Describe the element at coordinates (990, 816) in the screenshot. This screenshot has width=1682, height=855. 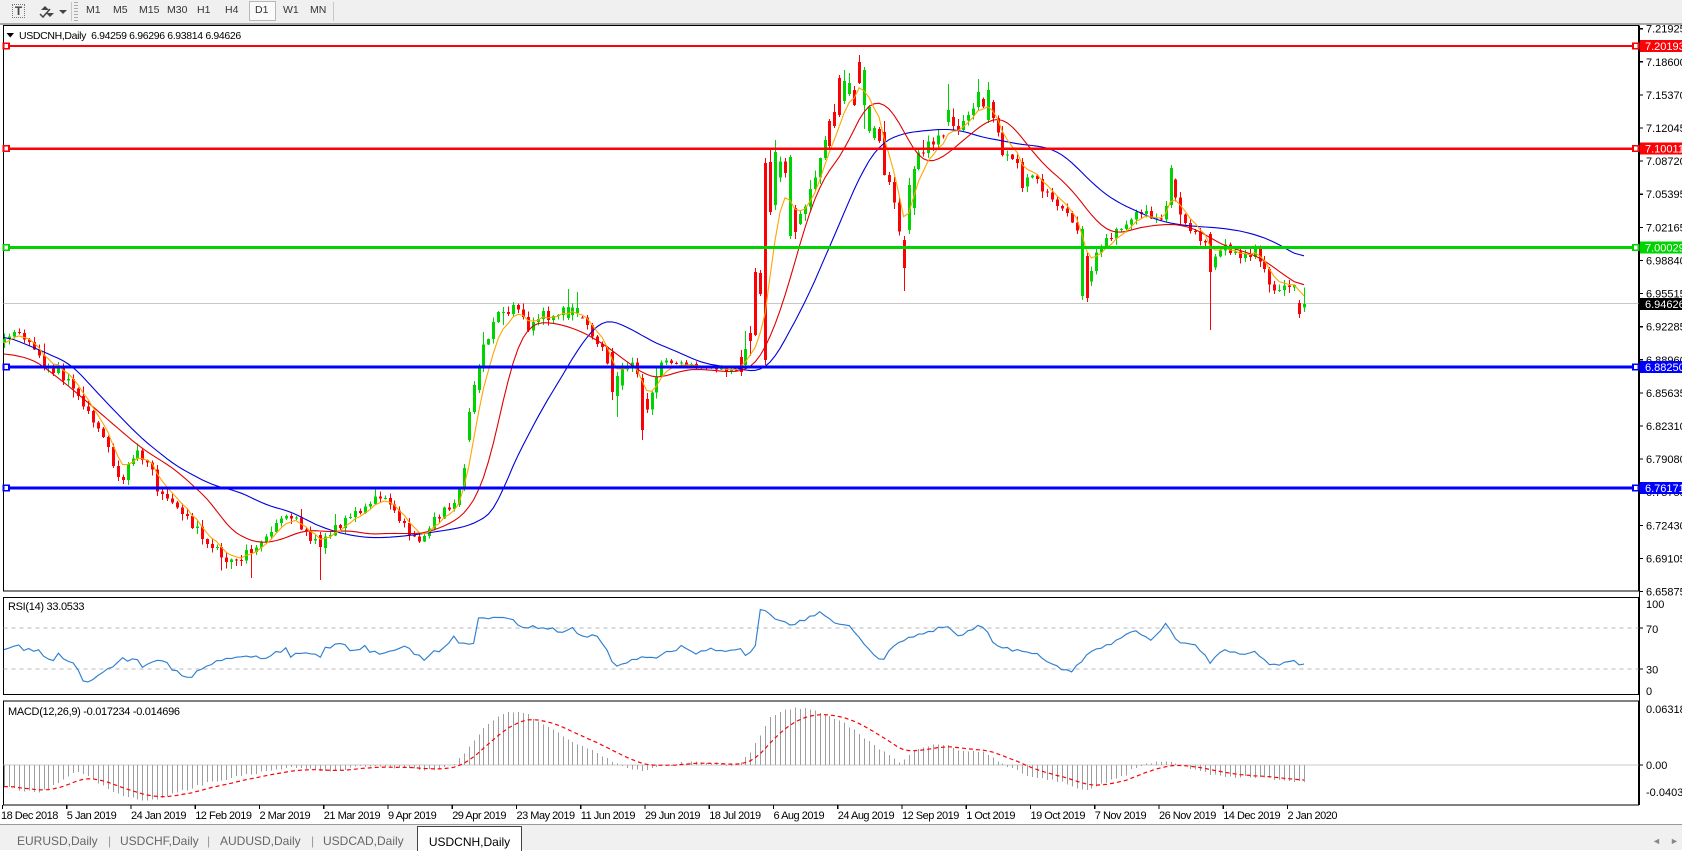
I see `svg-text: 1 Oct 2019` at that location.